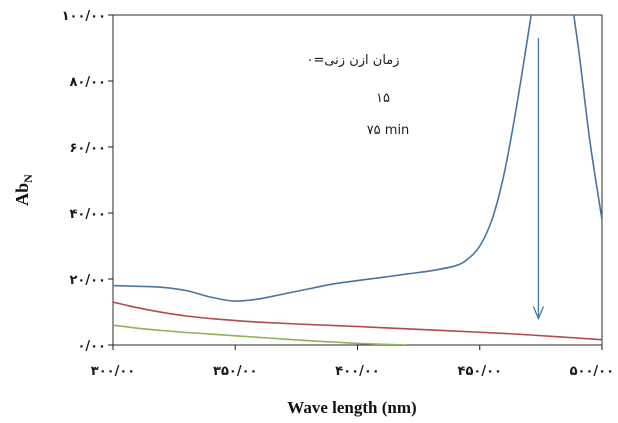  Describe the element at coordinates (592, 371) in the screenshot. I see `x-tick-label: ۵۰۰/۰۰` at that location.